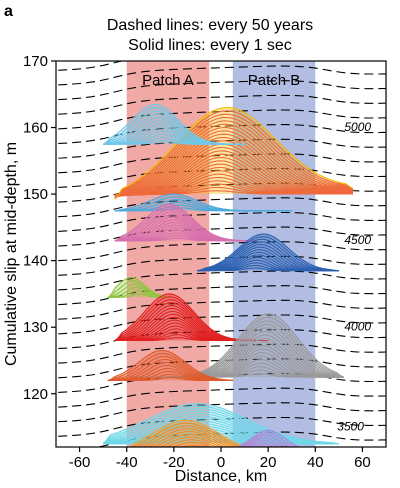 The height and width of the screenshot is (488, 400). What do you see at coordinates (35, 261) in the screenshot?
I see `y-tick-label: 140` at bounding box center [35, 261].